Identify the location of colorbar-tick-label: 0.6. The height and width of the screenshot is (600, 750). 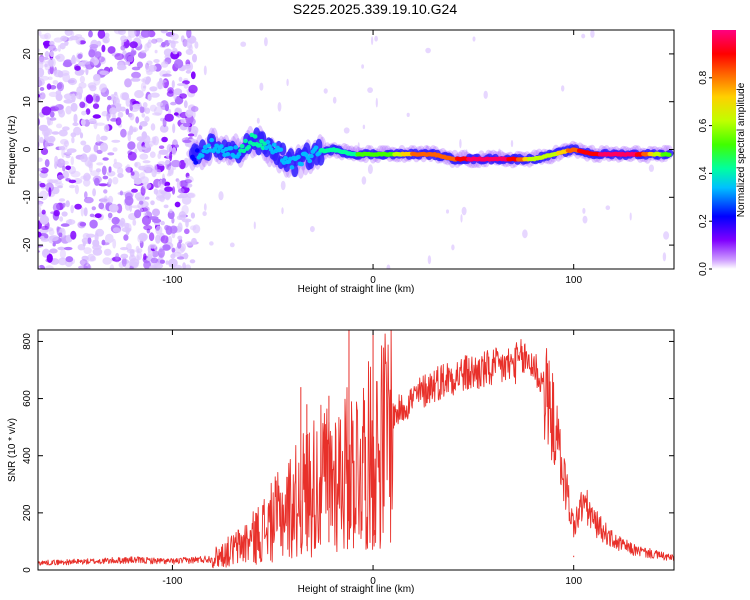
(703, 125).